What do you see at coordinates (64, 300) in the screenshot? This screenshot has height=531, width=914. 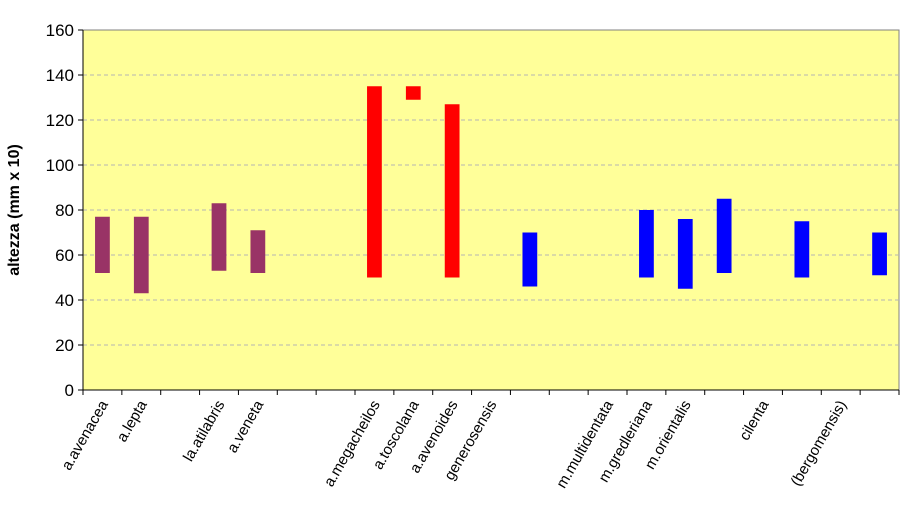 I see `y-tick-label: 40` at bounding box center [64, 300].